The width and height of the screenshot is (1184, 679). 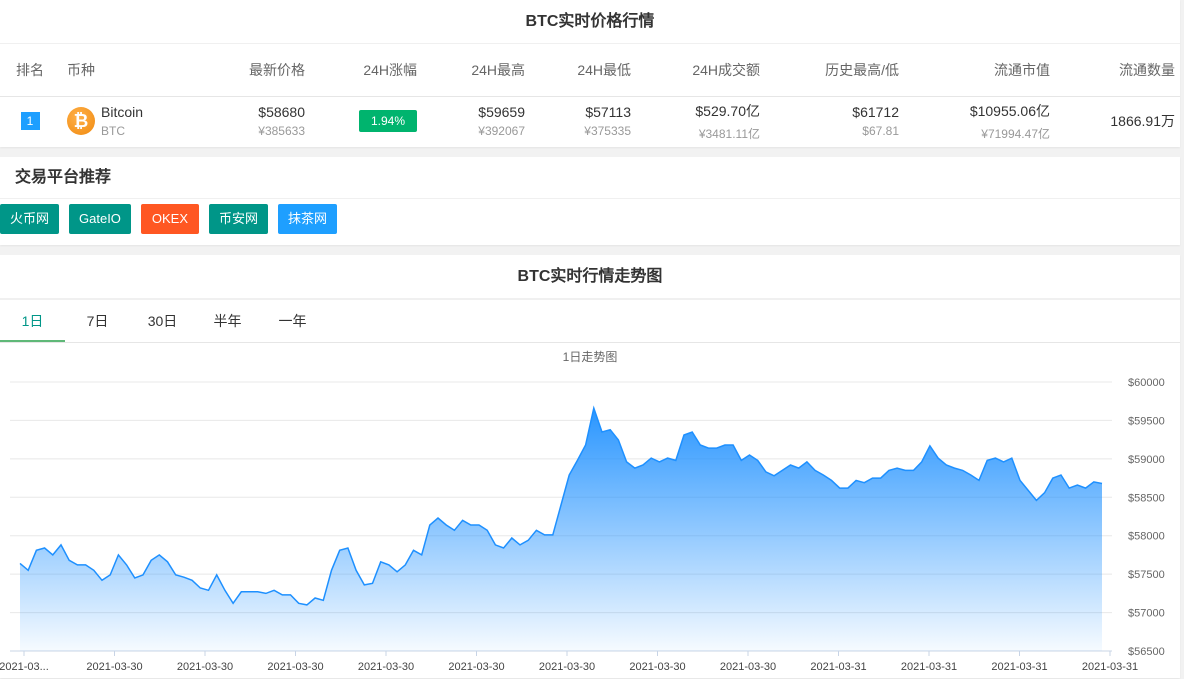 I want to click on tab-4: 一年, so click(x=292, y=321).